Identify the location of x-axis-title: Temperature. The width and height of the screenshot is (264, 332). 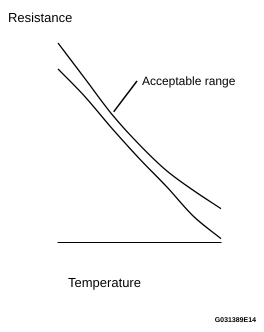
(104, 282).